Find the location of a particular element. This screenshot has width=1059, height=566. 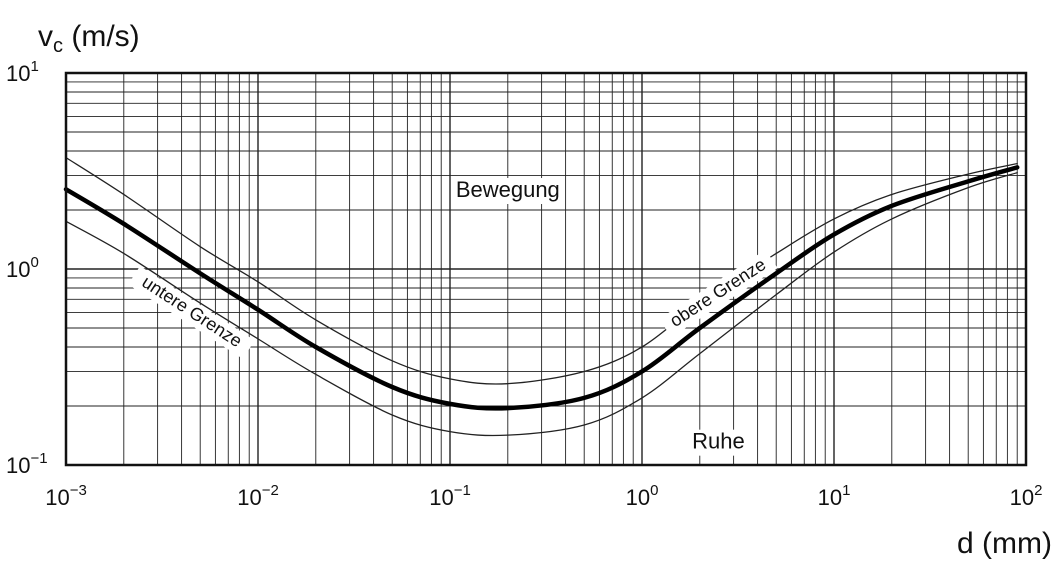

y-axis-label-sub: c is located at coordinates (58, 46).